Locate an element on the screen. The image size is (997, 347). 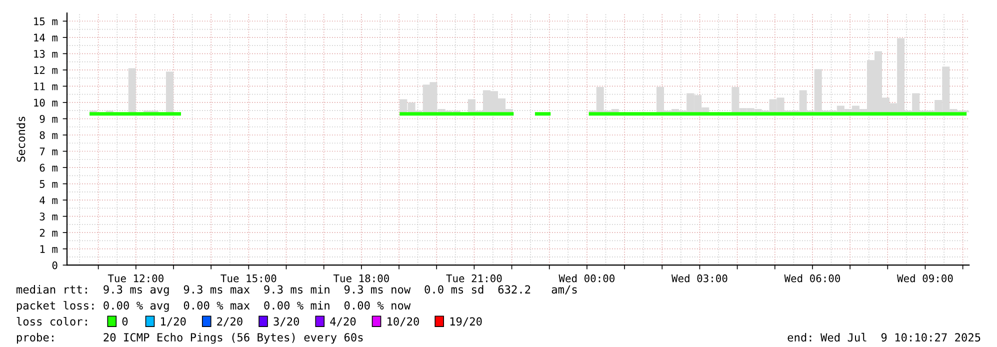
x-tick-label: Wed 03:00 is located at coordinates (699, 278).